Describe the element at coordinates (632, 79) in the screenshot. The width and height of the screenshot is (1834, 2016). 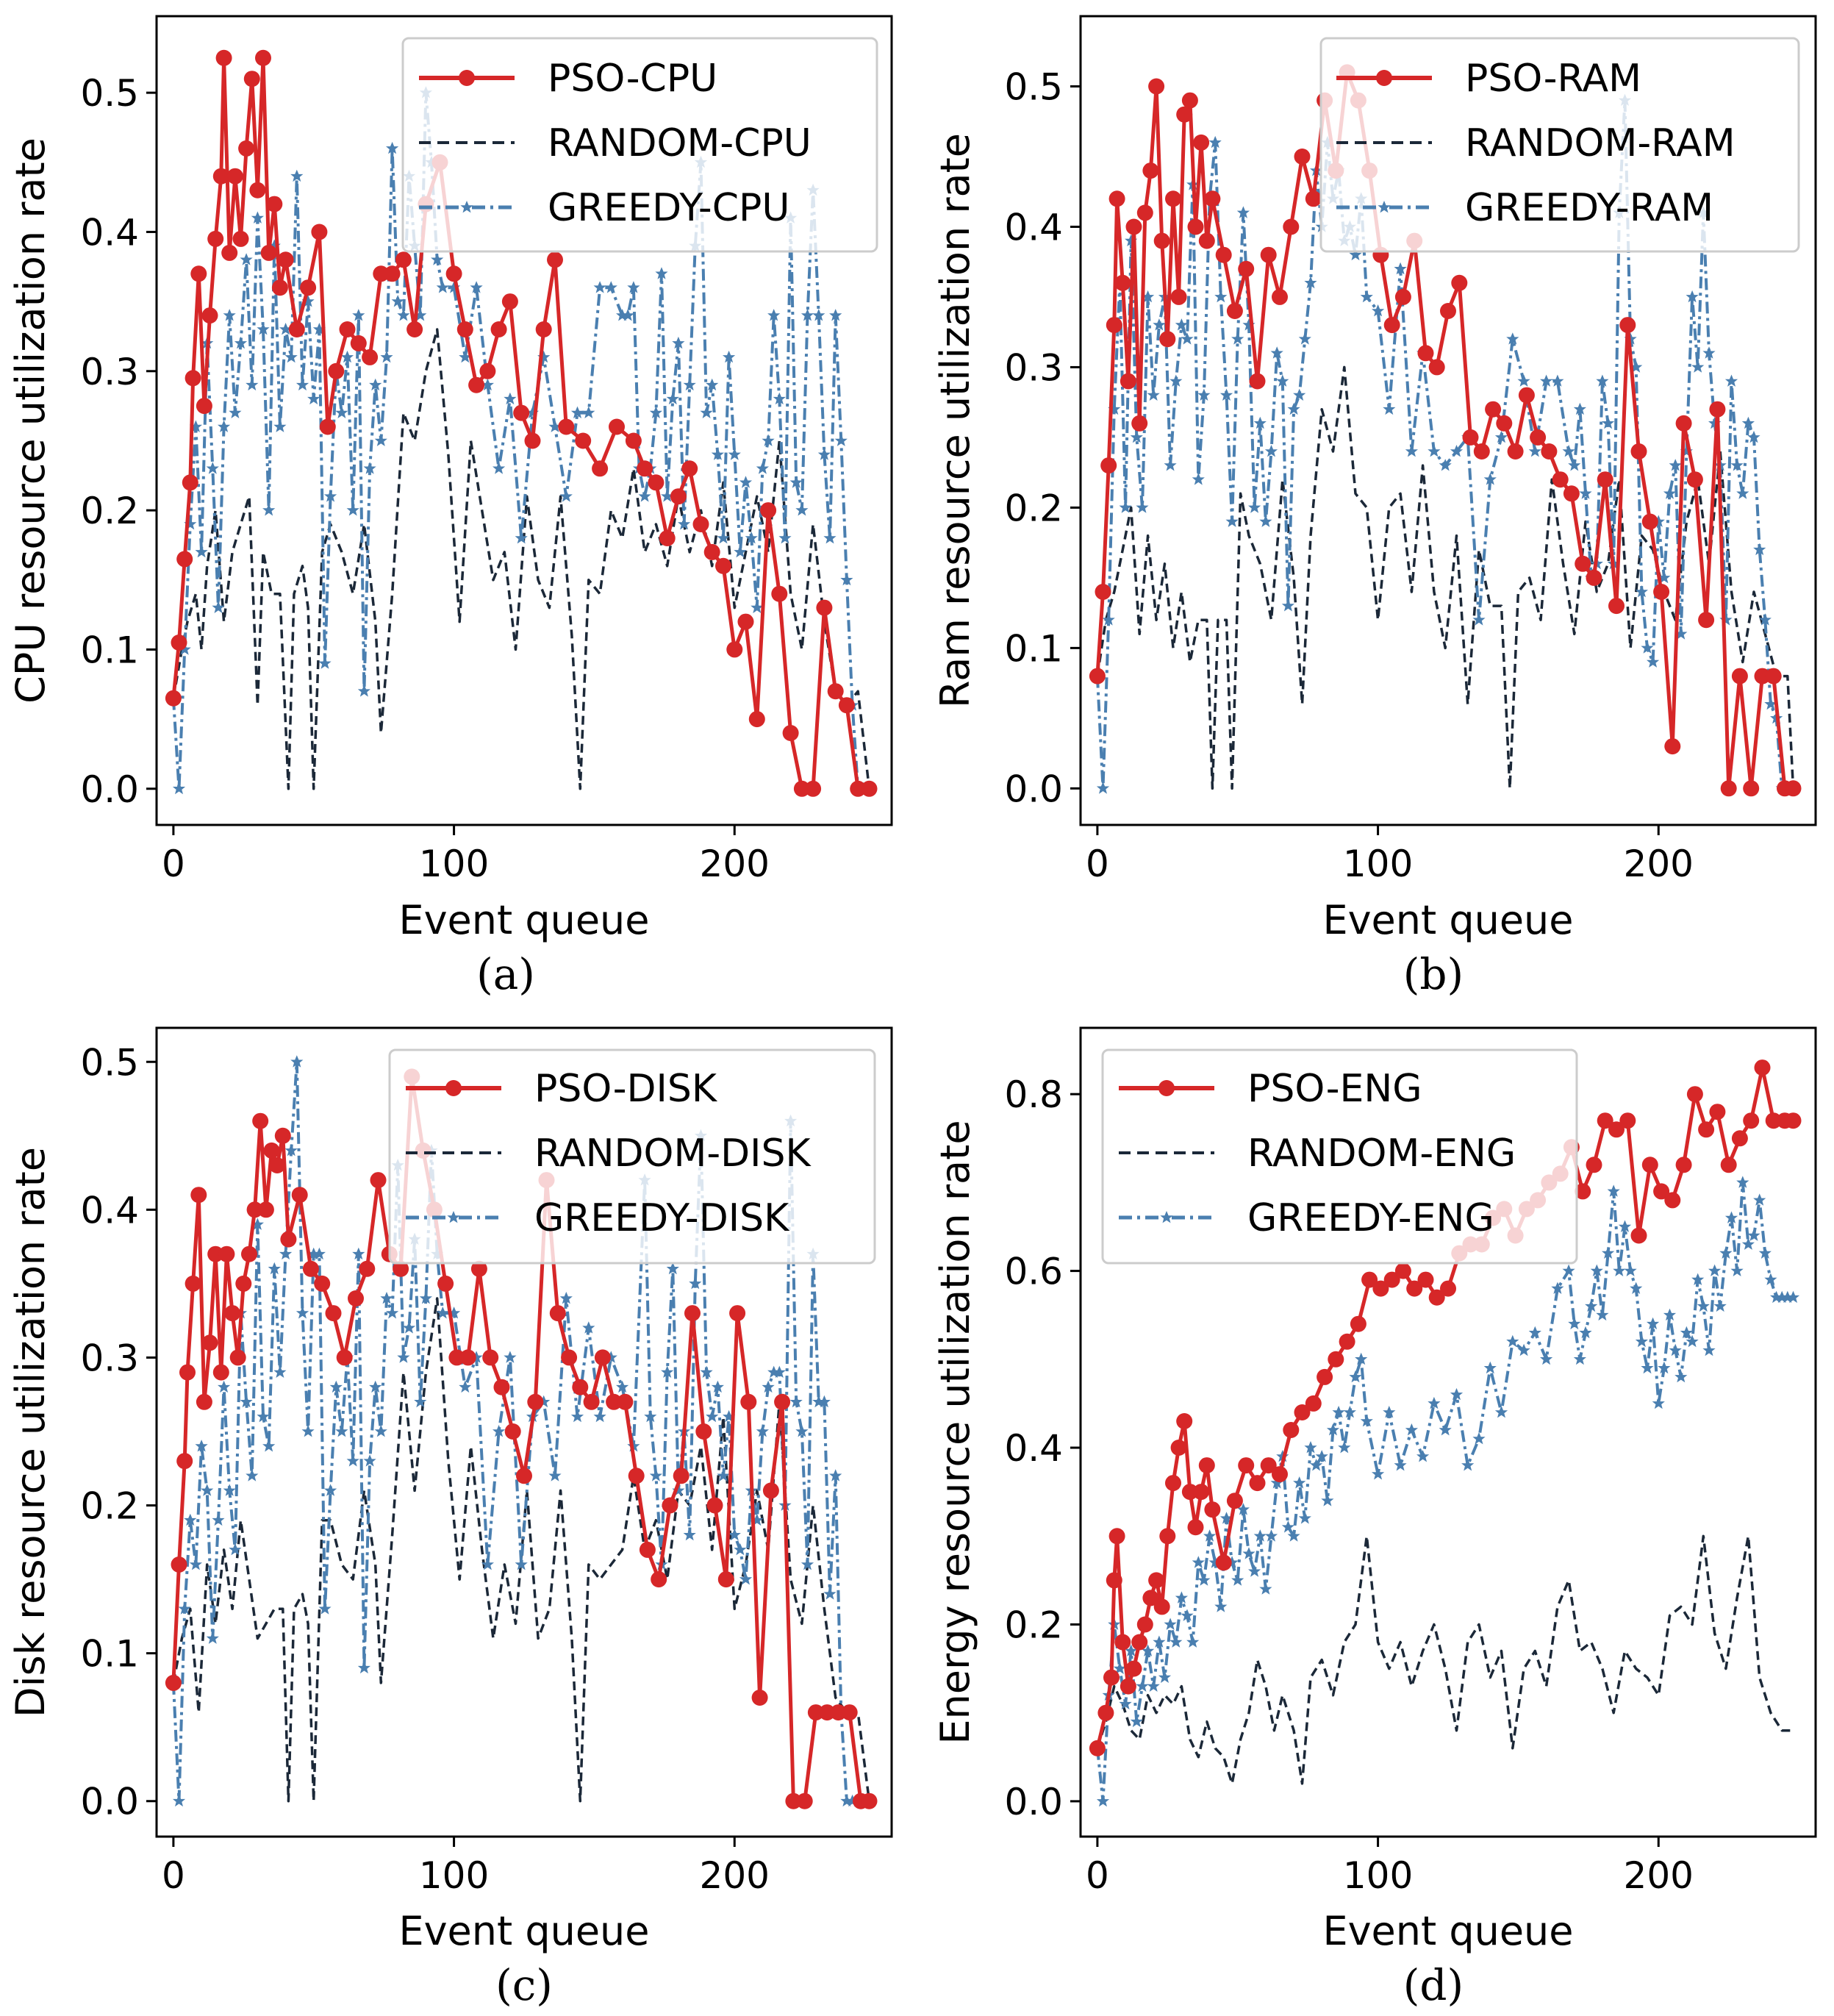
I see `legend-label-pso: PSO-CPU` at that location.